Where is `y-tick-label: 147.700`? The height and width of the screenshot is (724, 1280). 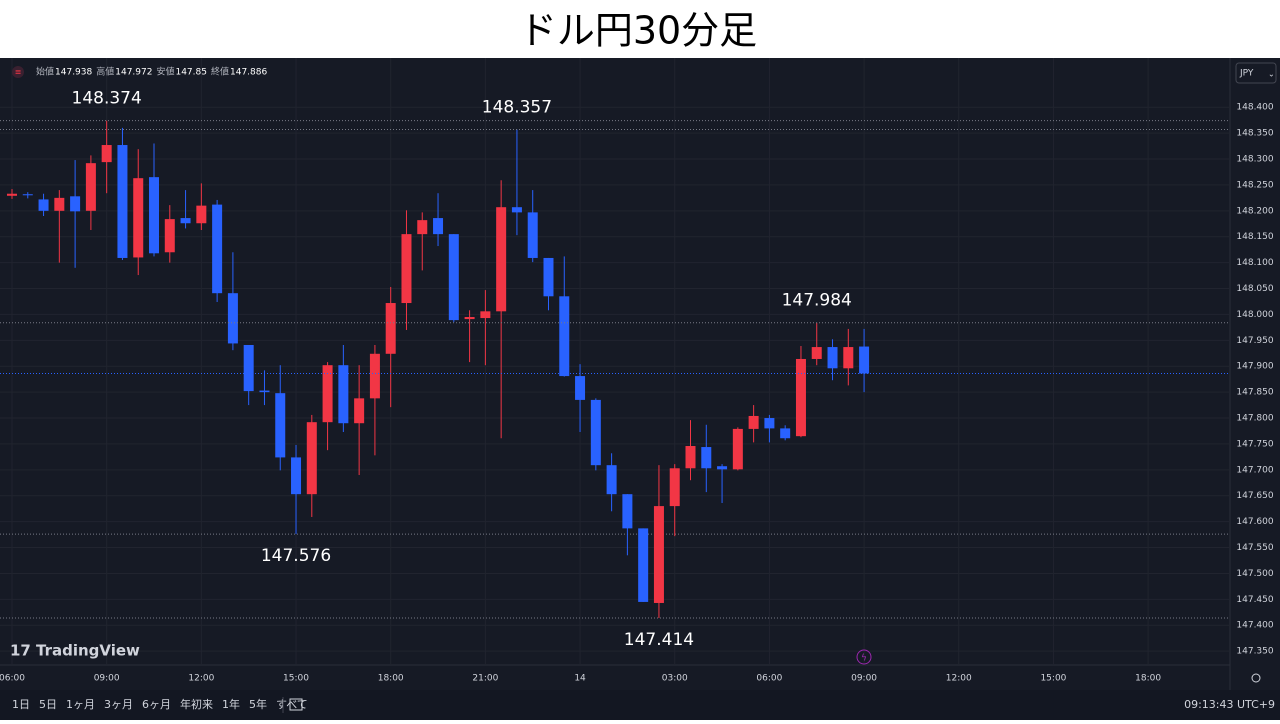 y-tick-label: 147.700 is located at coordinates (1254, 470).